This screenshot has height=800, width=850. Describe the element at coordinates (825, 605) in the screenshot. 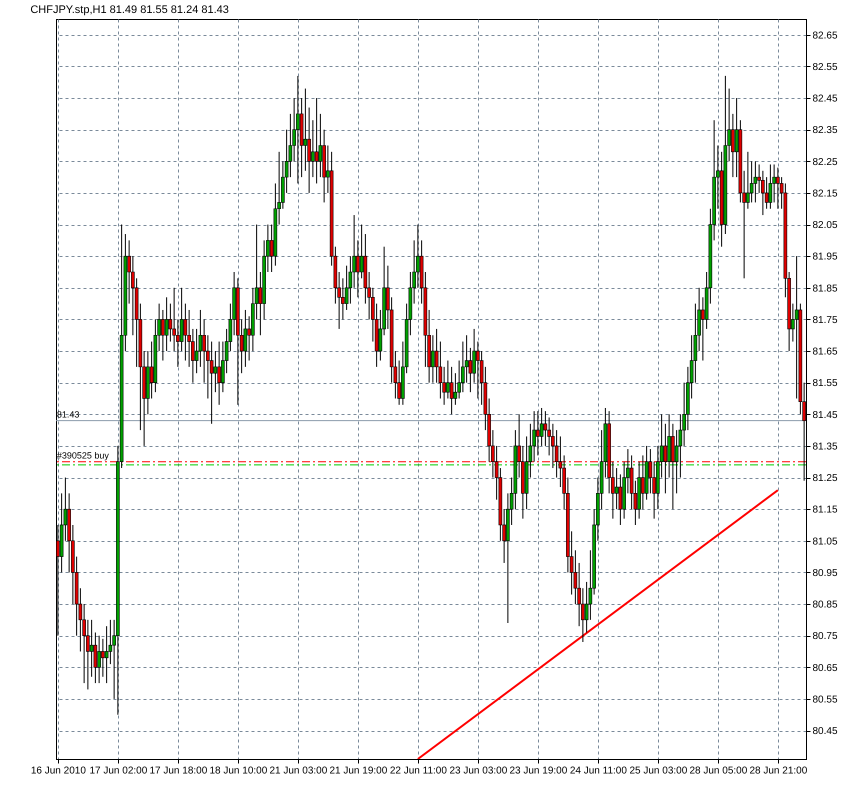

I see `y-tick-label: 80.85` at that location.